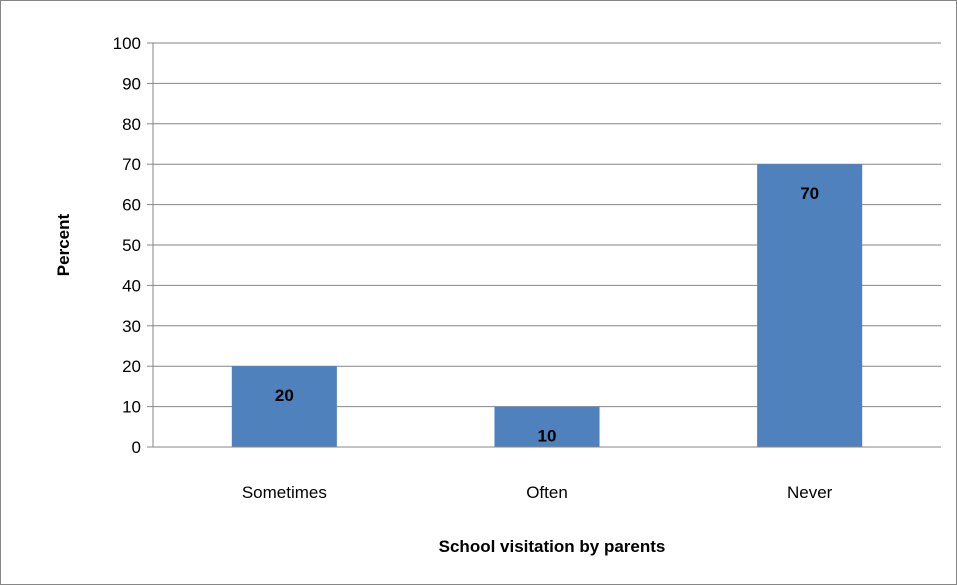 This screenshot has width=957, height=585. What do you see at coordinates (131, 285) in the screenshot?
I see `y-tick-label-40: 40` at bounding box center [131, 285].